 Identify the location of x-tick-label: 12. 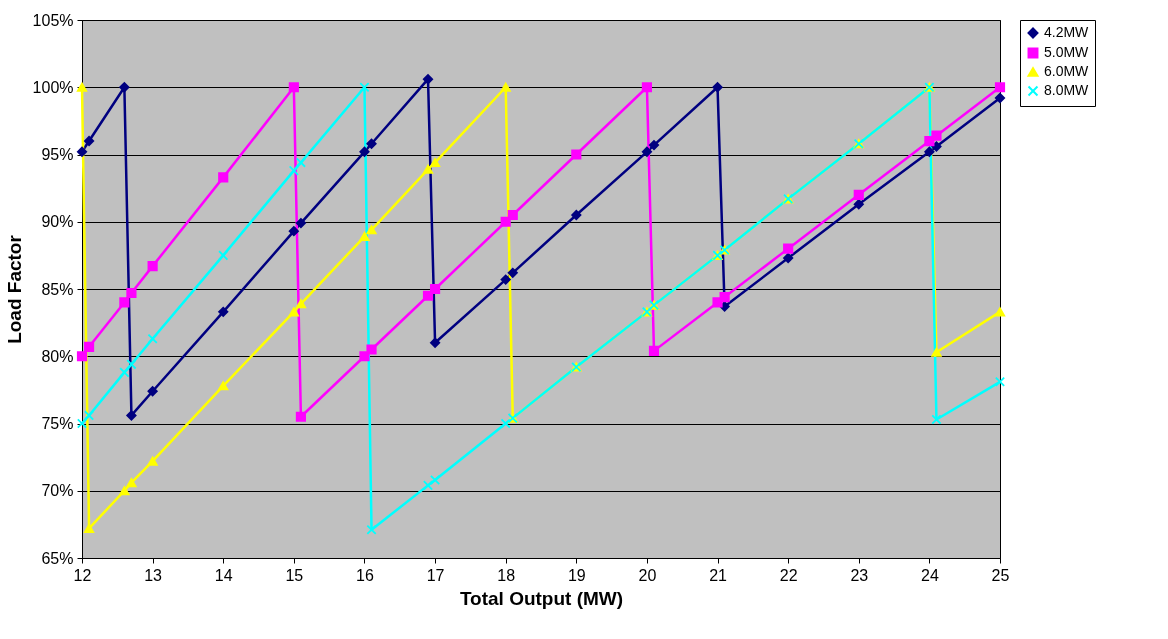
(82, 575).